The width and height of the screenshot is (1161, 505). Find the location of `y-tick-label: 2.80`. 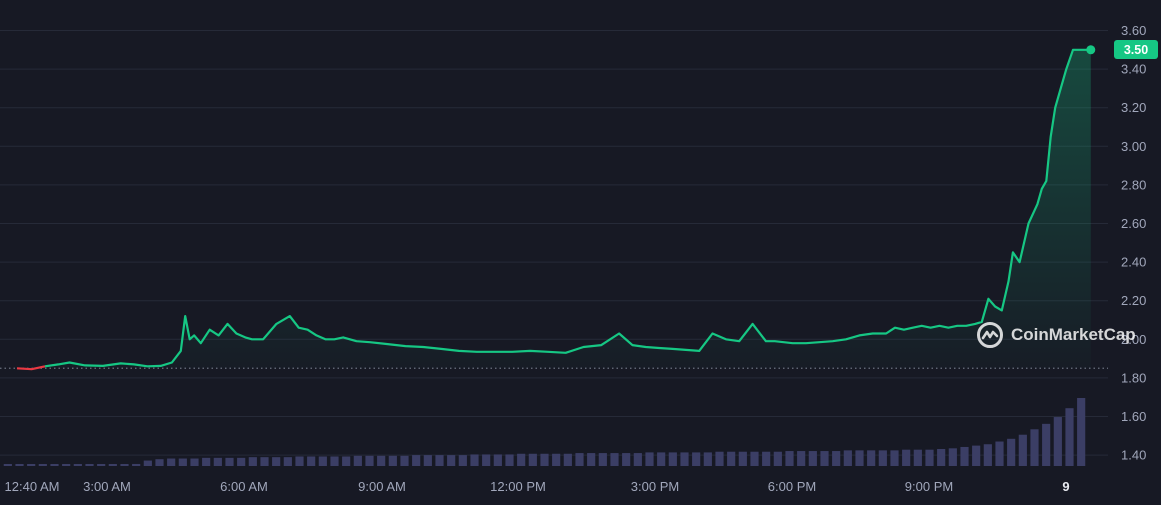

y-tick-label: 2.80 is located at coordinates (1133, 184).